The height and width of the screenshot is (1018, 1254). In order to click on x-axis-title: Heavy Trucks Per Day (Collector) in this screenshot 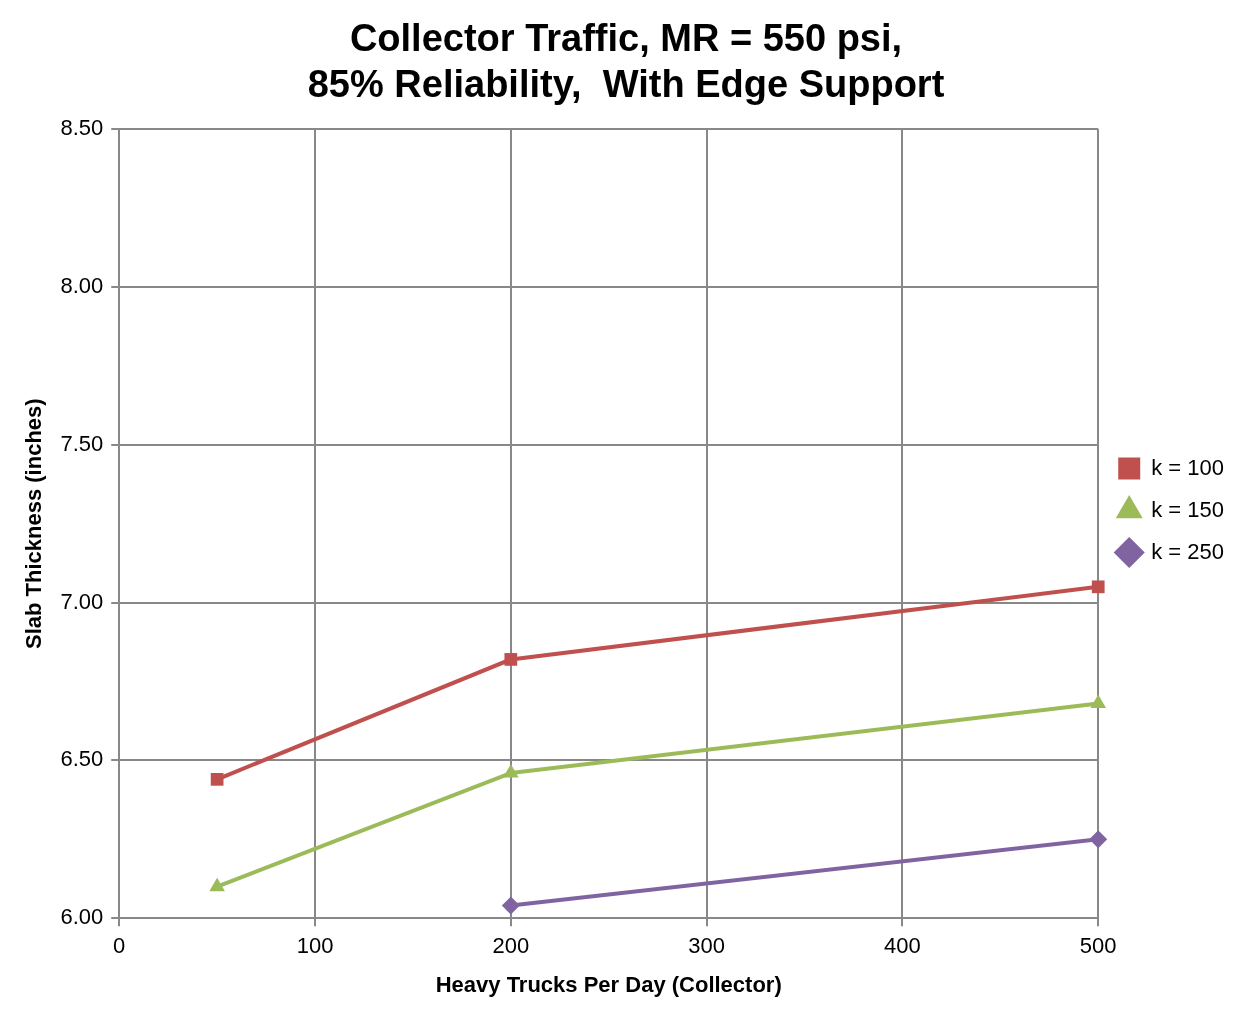, I will do `click(608, 984)`.